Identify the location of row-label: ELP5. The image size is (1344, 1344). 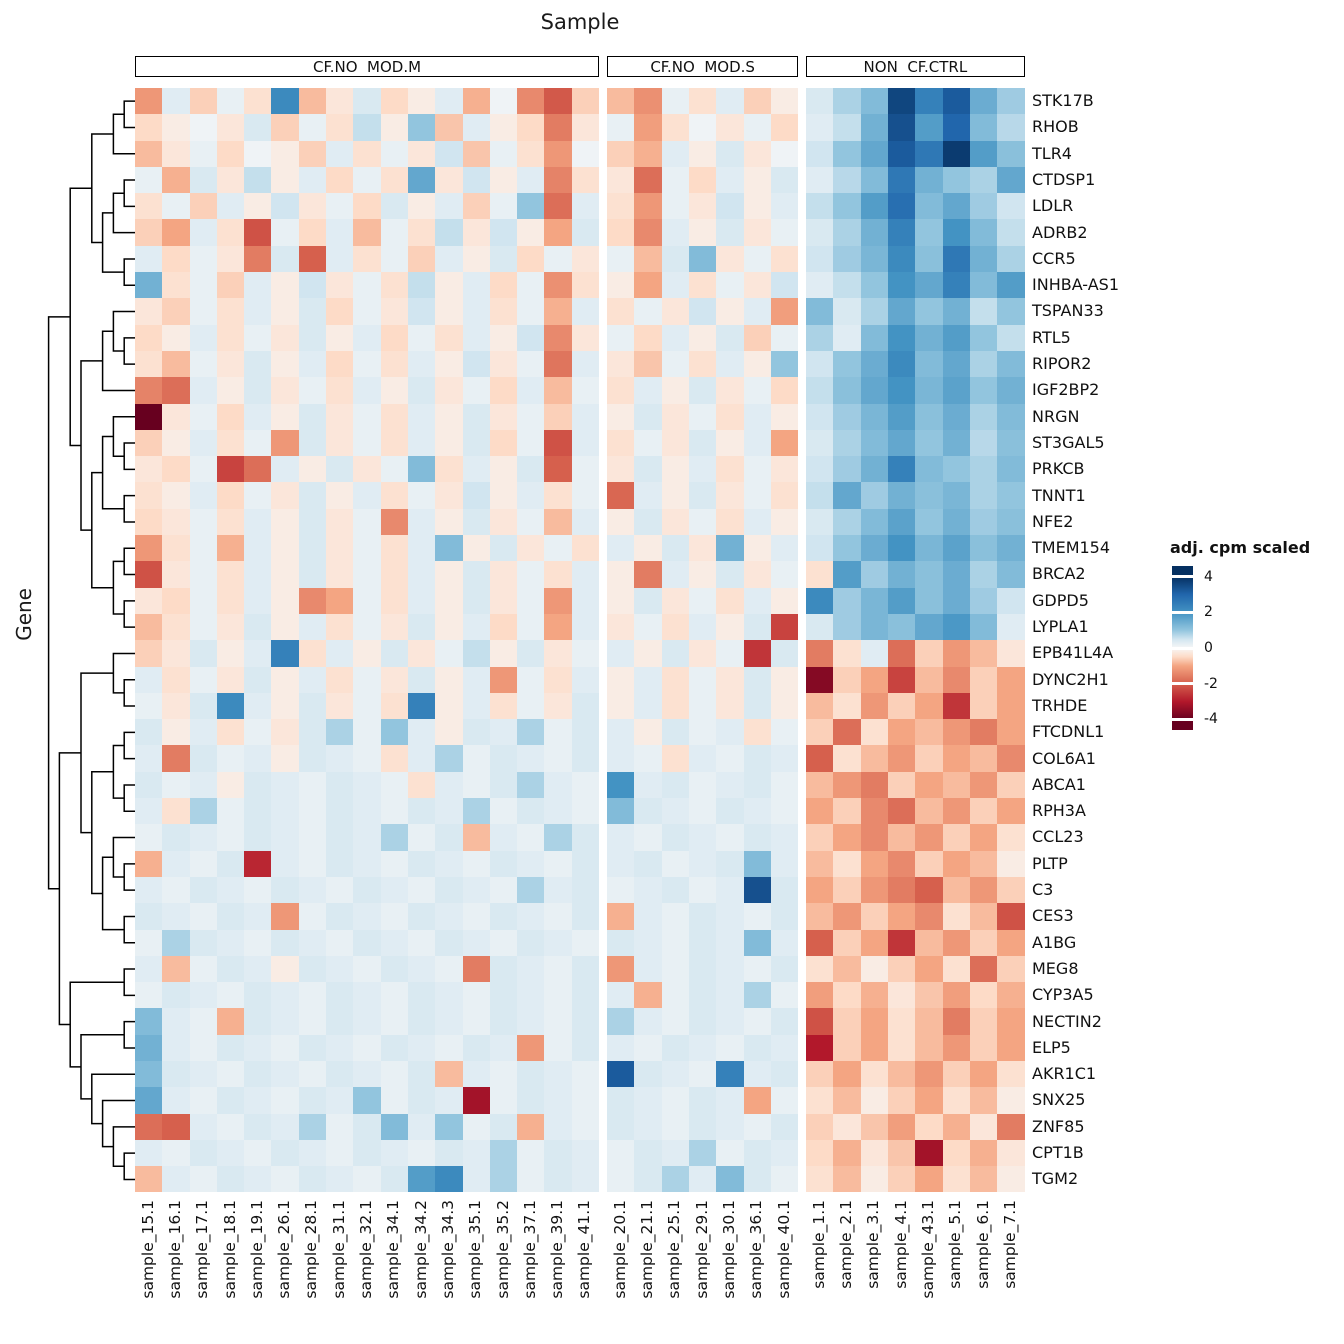
(1051, 1047).